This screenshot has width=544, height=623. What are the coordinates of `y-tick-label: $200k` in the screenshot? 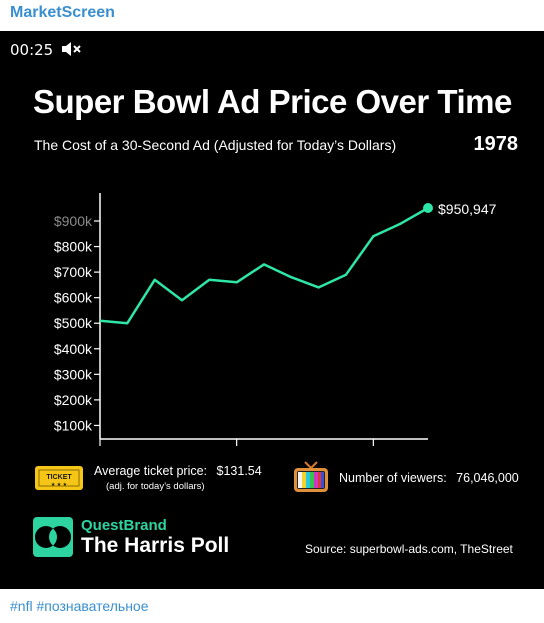 It's located at (73, 400).